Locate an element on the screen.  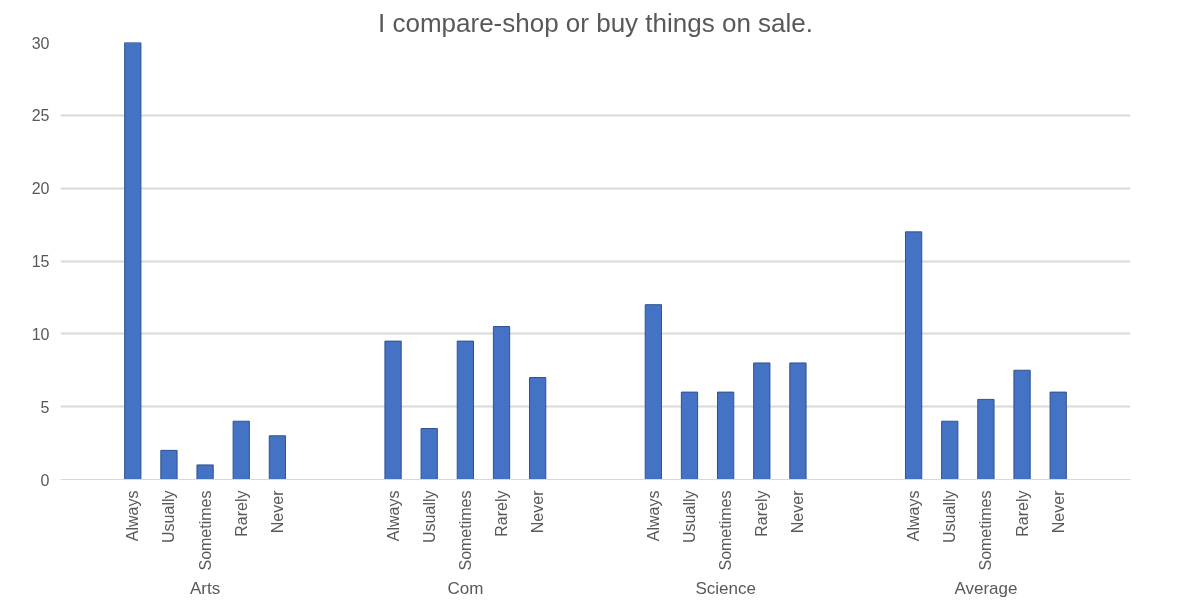
chart-title: I compare-shop or buy things on sale. is located at coordinates (595, 22).